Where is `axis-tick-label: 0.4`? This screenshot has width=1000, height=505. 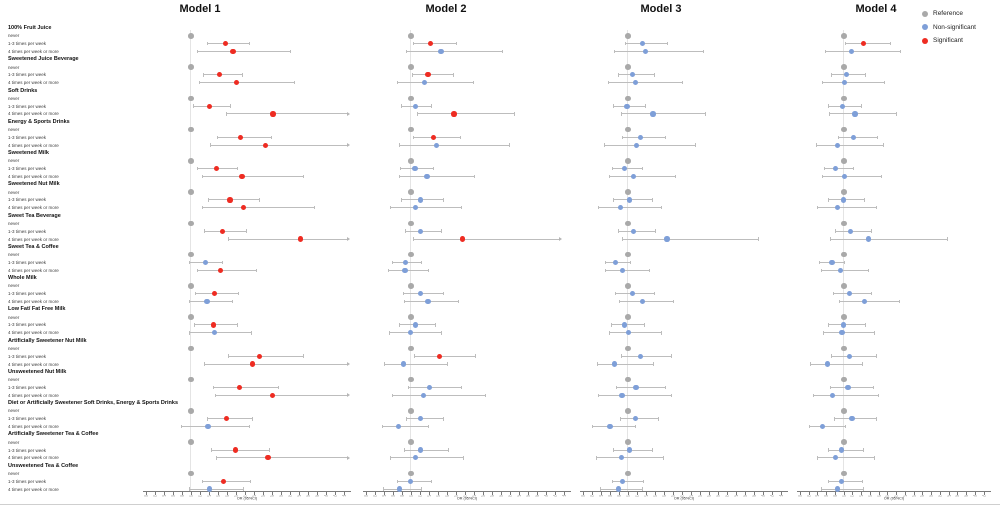 axis-tick-label: 0.4 is located at coordinates (164, 496).